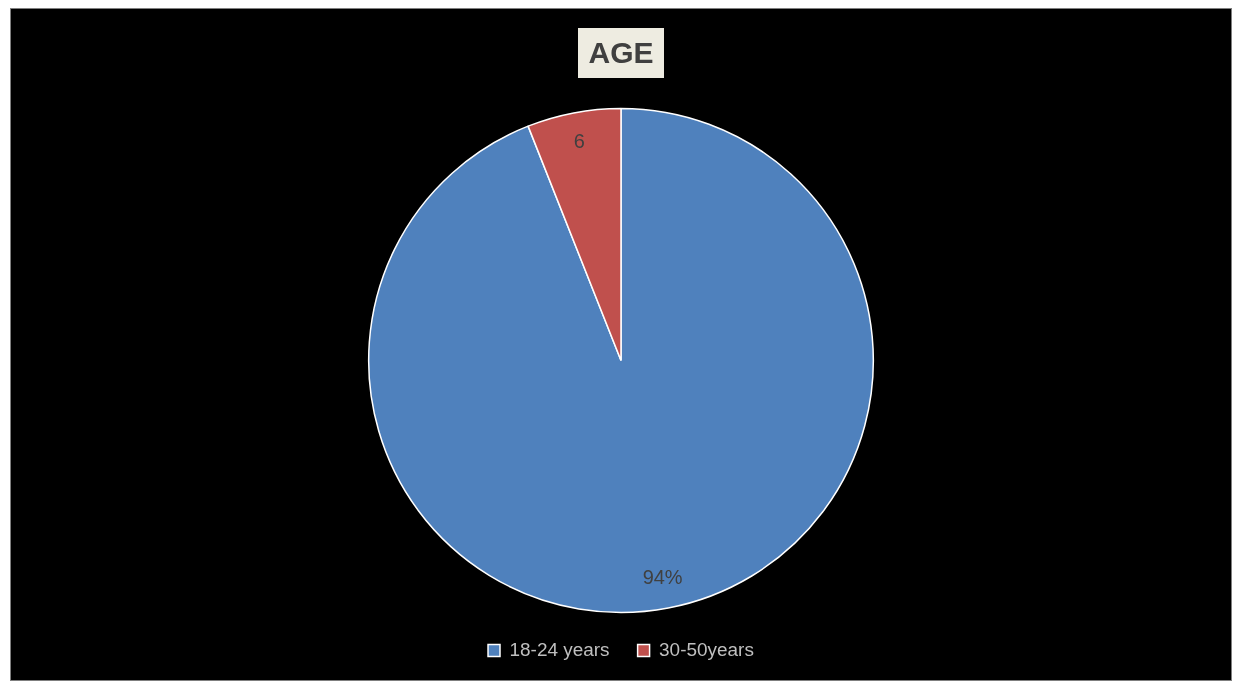 Image resolution: width=1235 pixels, height=683 pixels. Describe the element at coordinates (579, 141) in the screenshot. I see `data-label: 6` at that location.